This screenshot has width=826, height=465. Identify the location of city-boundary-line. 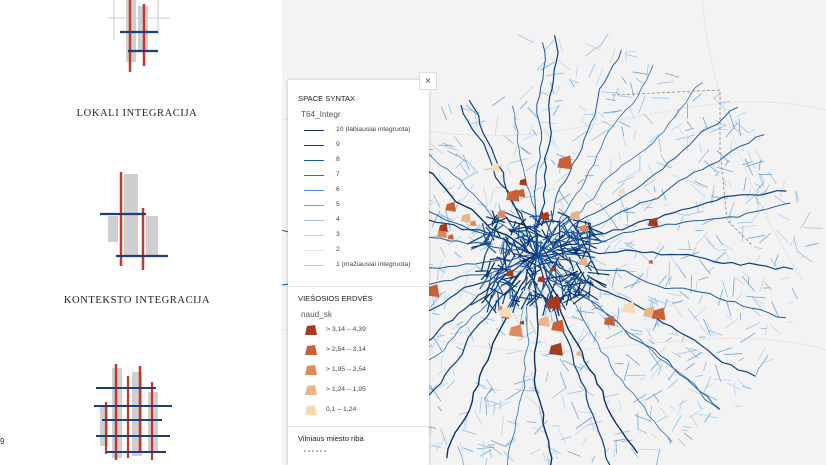
(682, 167).